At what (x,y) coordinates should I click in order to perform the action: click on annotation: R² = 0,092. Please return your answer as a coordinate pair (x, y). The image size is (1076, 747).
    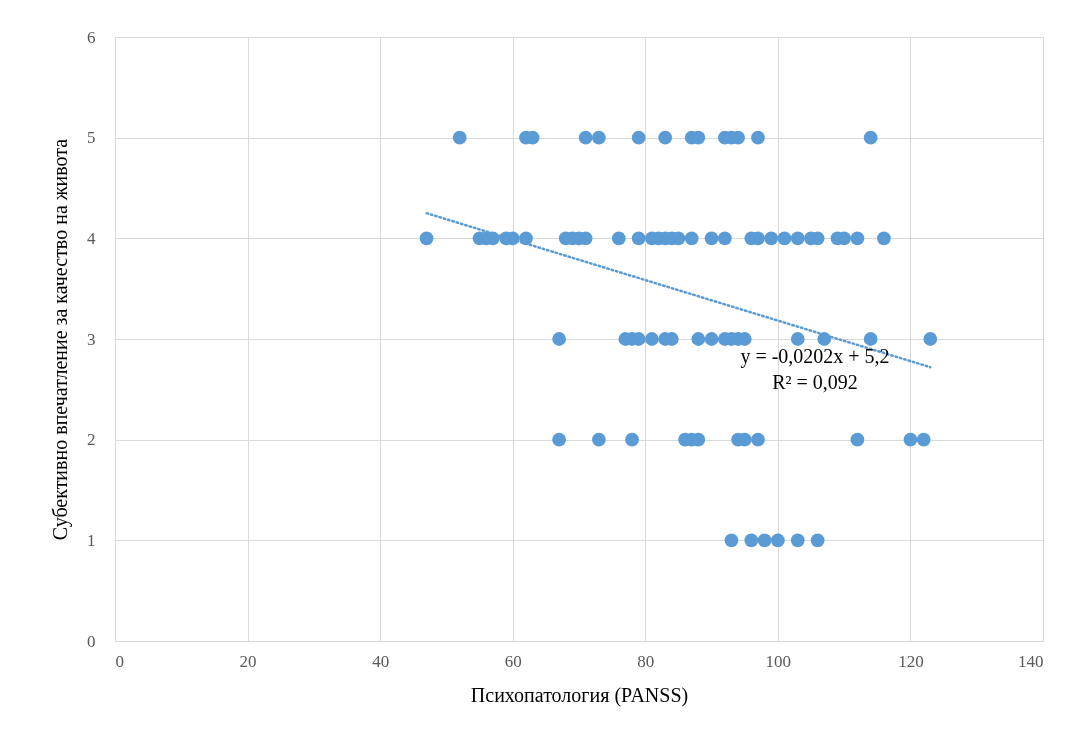
    Looking at the image, I should click on (815, 382).